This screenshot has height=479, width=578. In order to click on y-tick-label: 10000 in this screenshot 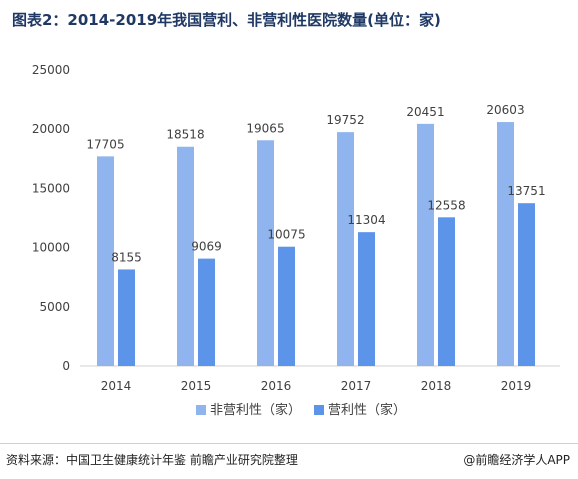, I will do `click(51, 248)`.